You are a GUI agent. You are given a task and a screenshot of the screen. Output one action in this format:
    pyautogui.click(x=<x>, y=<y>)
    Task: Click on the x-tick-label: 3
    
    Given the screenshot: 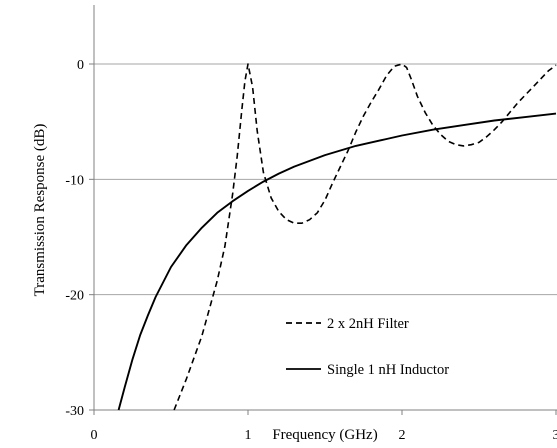 What is the action you would take?
    pyautogui.click(x=555, y=435)
    